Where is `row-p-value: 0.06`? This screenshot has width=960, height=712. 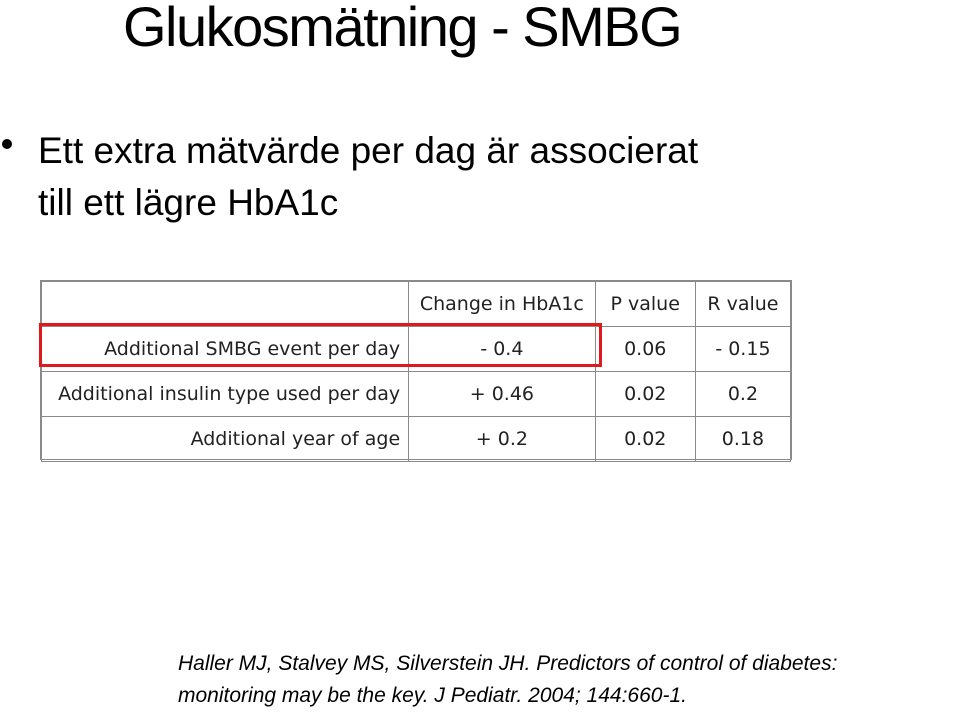 row-p-value: 0.06 is located at coordinates (645, 349).